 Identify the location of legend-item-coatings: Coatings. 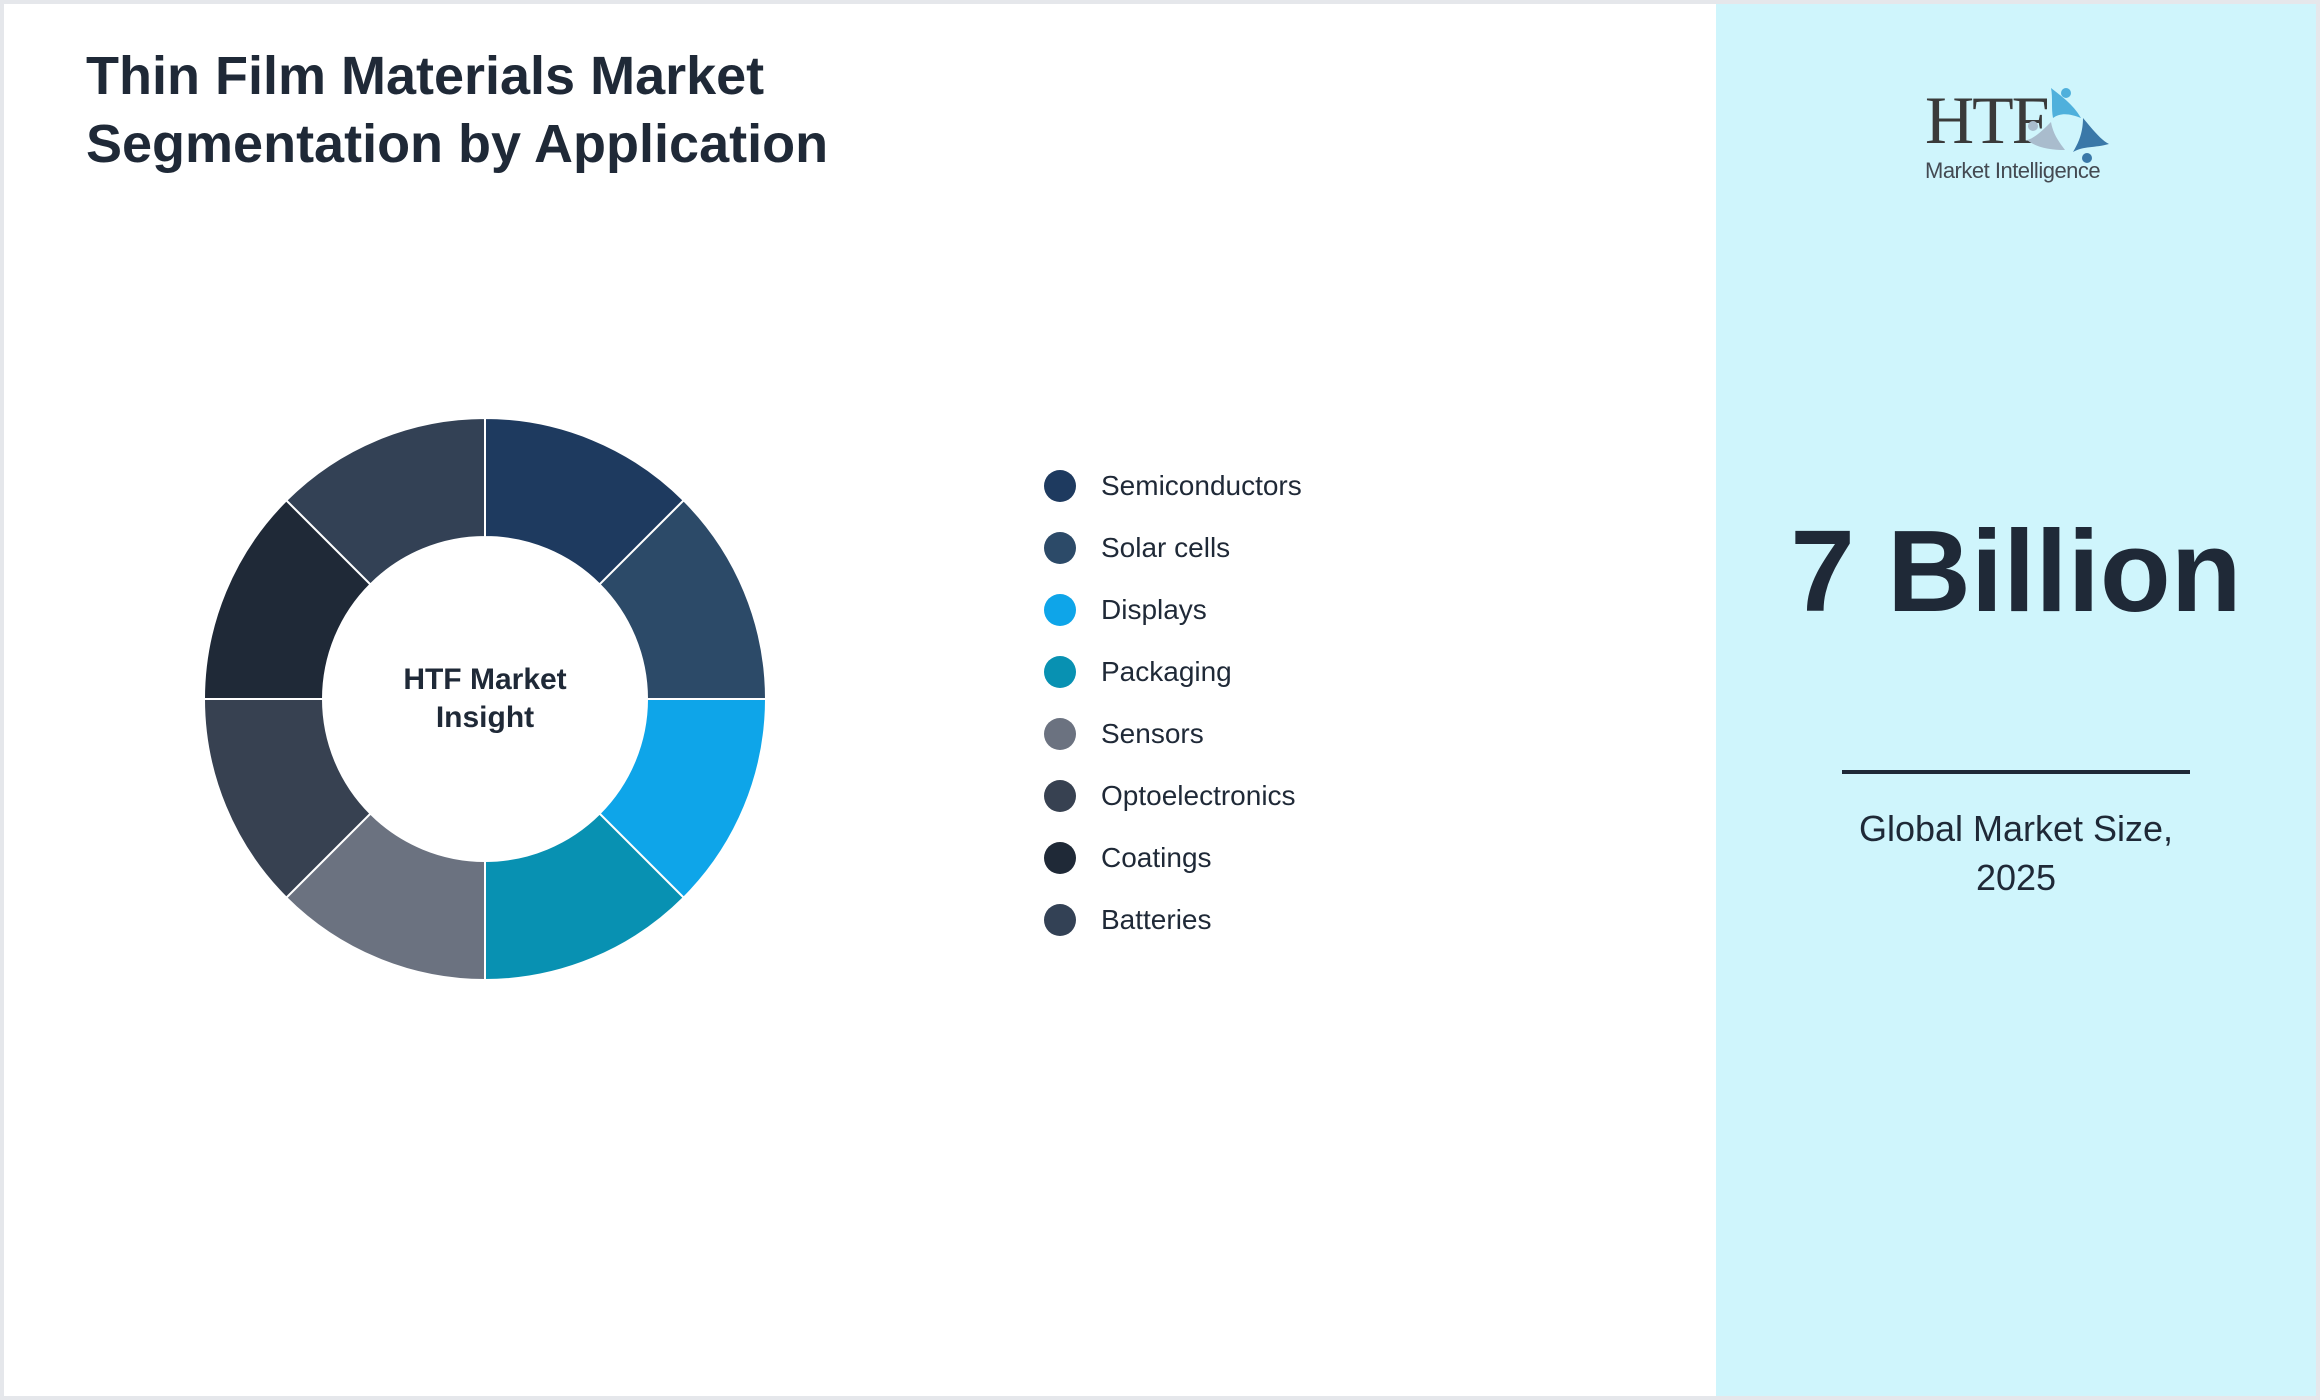
(1173, 858).